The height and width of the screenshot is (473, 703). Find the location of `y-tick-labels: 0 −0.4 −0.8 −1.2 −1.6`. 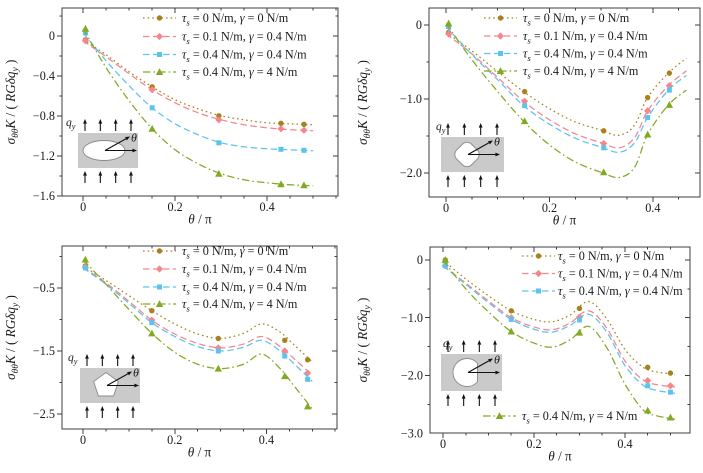

y-tick-labels: 0 −0.4 −0.8 −1.2 −1.6 is located at coordinates (44, 116).